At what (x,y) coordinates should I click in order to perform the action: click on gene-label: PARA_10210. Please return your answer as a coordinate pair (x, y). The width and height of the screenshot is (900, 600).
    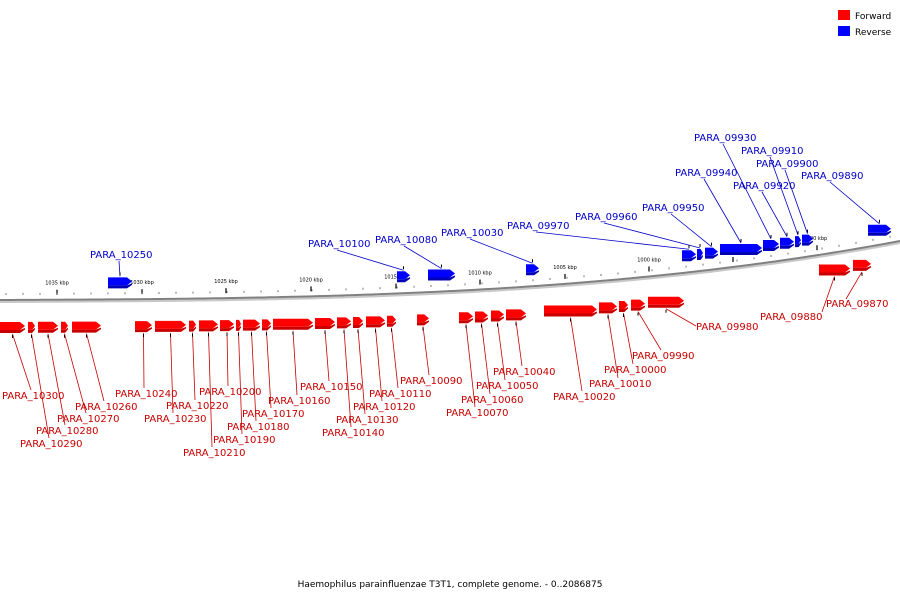
    Looking at the image, I should click on (214, 453).